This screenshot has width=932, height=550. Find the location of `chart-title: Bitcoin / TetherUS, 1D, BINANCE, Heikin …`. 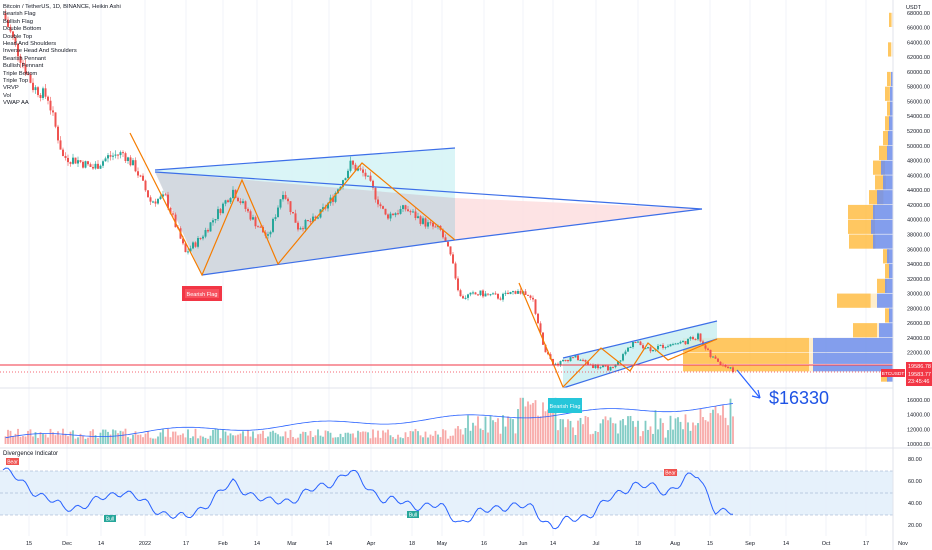

chart-title: Bitcoin / TetherUS, 1D, BINANCE, Heikin … is located at coordinates (62, 7).